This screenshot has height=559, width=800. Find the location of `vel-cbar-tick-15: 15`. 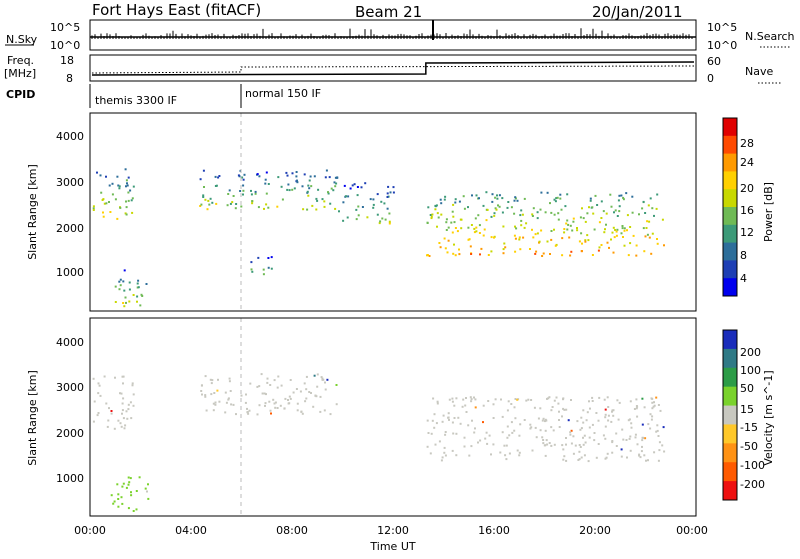

vel-cbar-tick-15: 15 is located at coordinates (747, 409).